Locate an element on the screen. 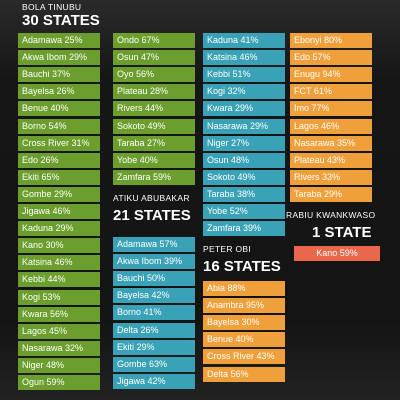 The width and height of the screenshot is (400, 400). state-result: Ebonyi 80% is located at coordinates (331, 40).